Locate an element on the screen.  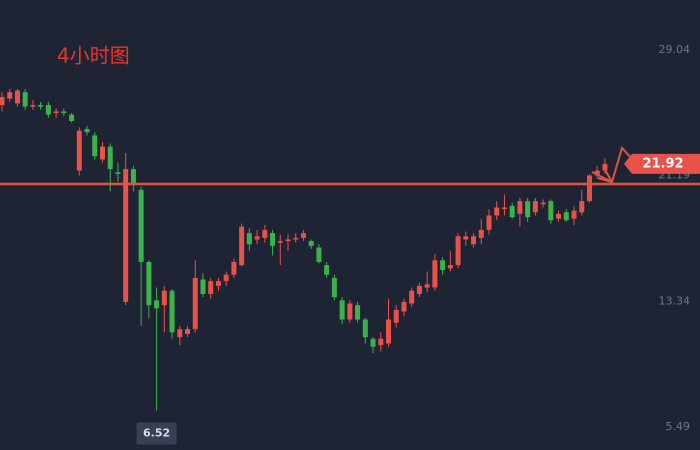
chart-title: 4小时图 is located at coordinates (93, 56).